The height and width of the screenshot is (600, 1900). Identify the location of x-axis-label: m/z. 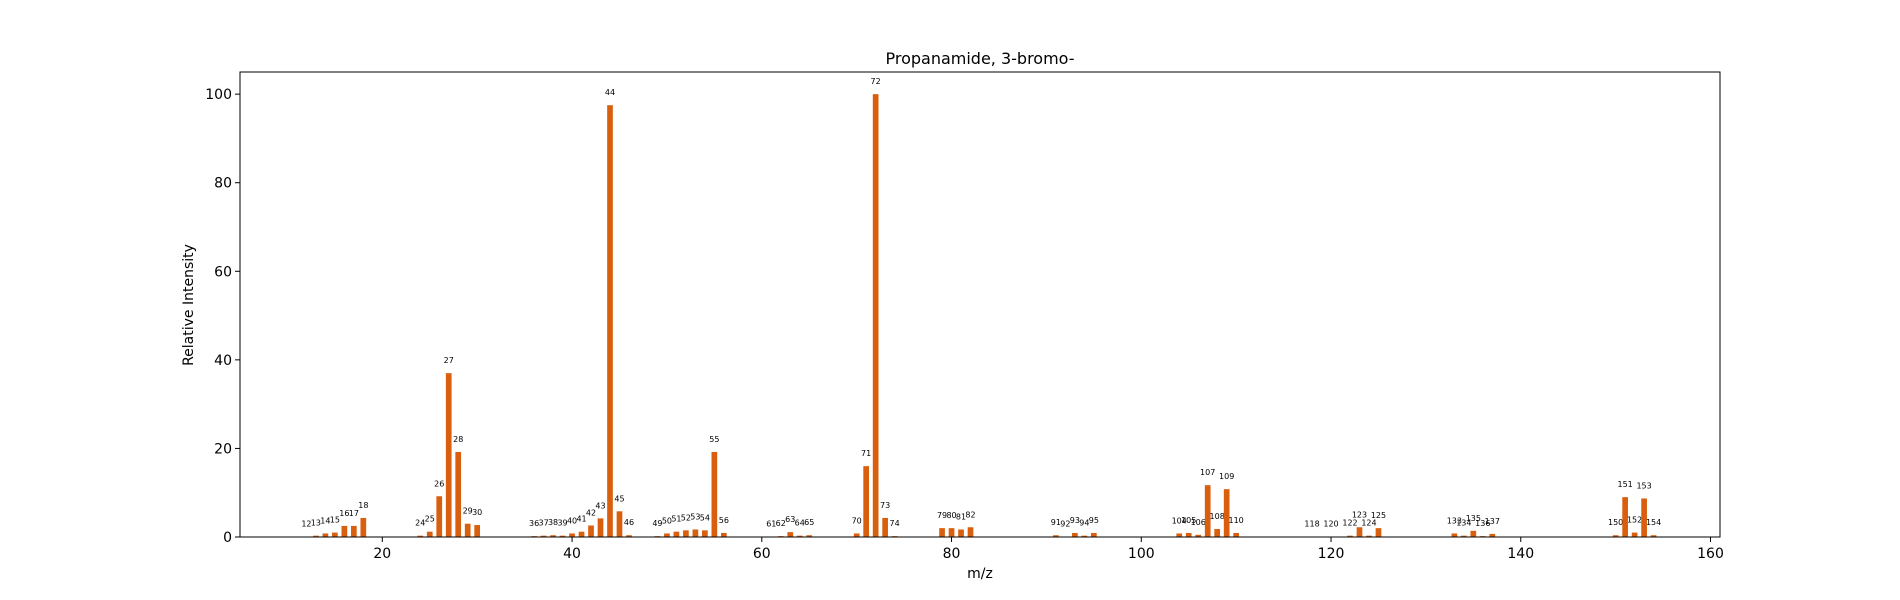
(980, 574).